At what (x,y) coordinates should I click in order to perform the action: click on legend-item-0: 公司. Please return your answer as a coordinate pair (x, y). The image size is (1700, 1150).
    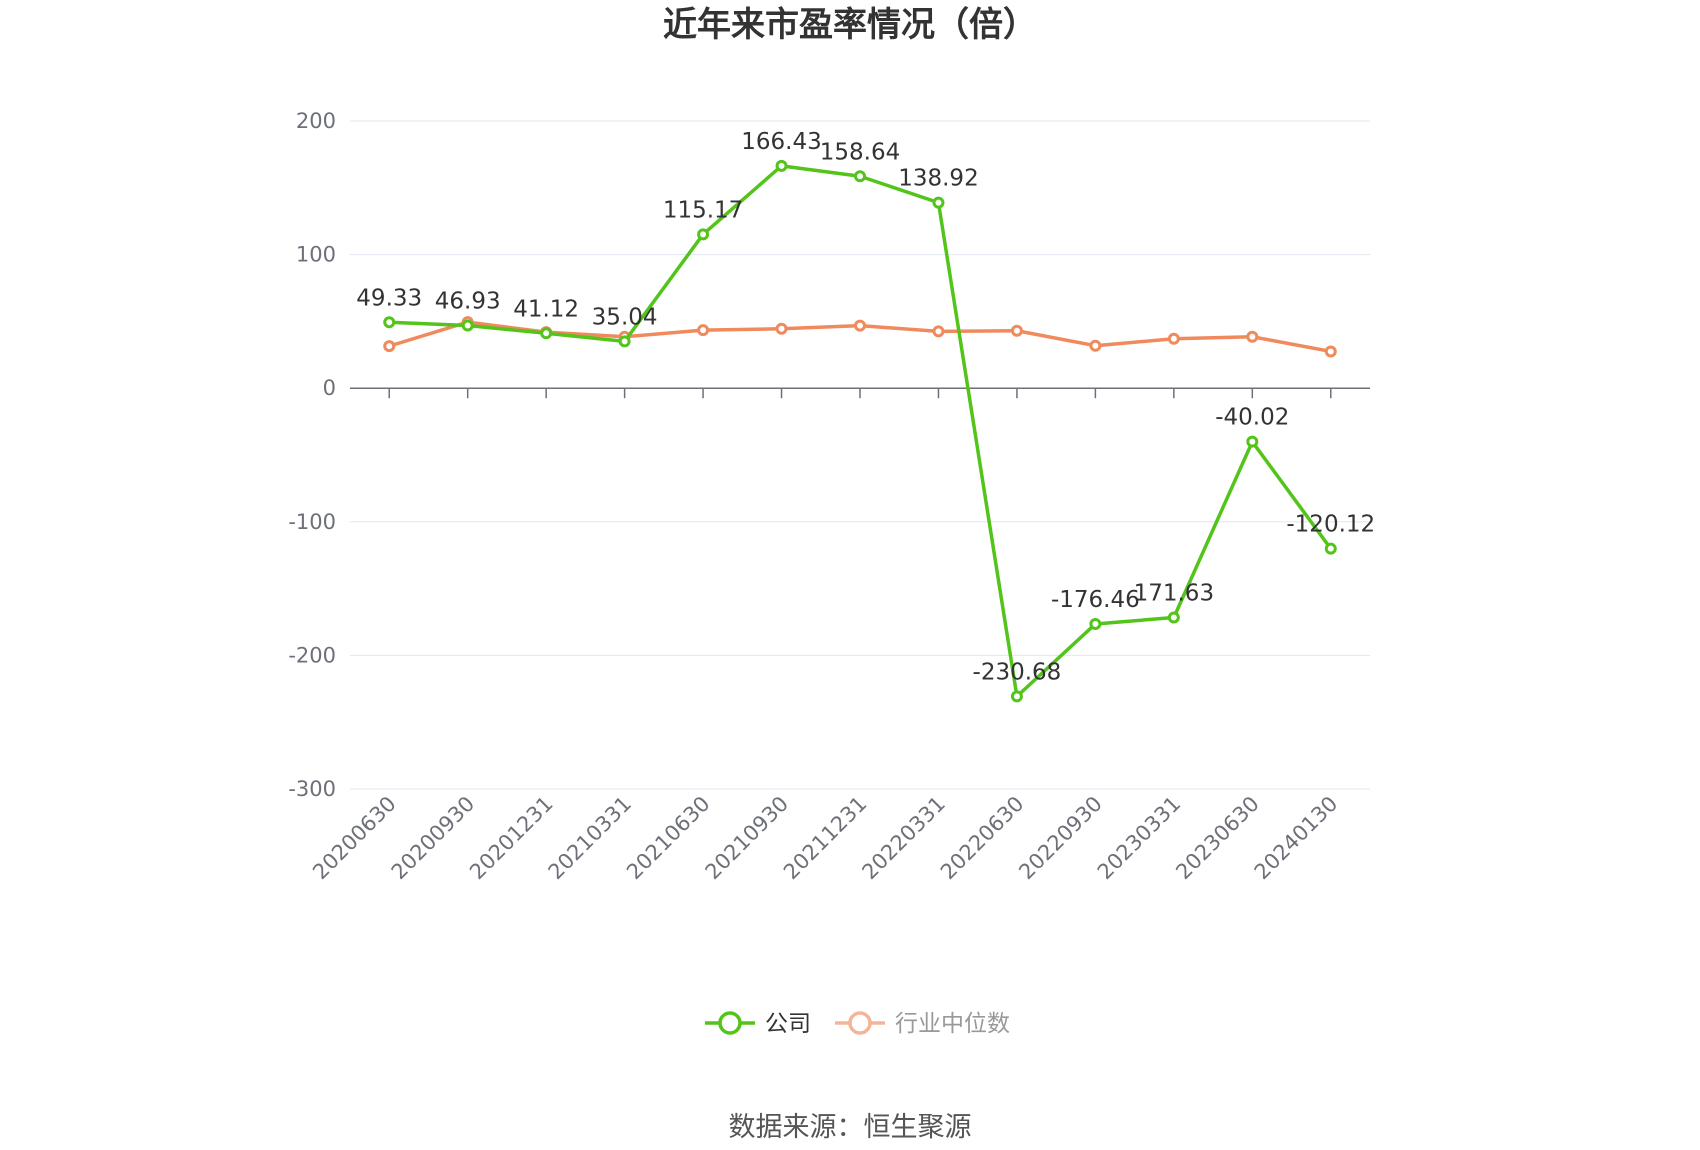
    Looking at the image, I should click on (758, 1024).